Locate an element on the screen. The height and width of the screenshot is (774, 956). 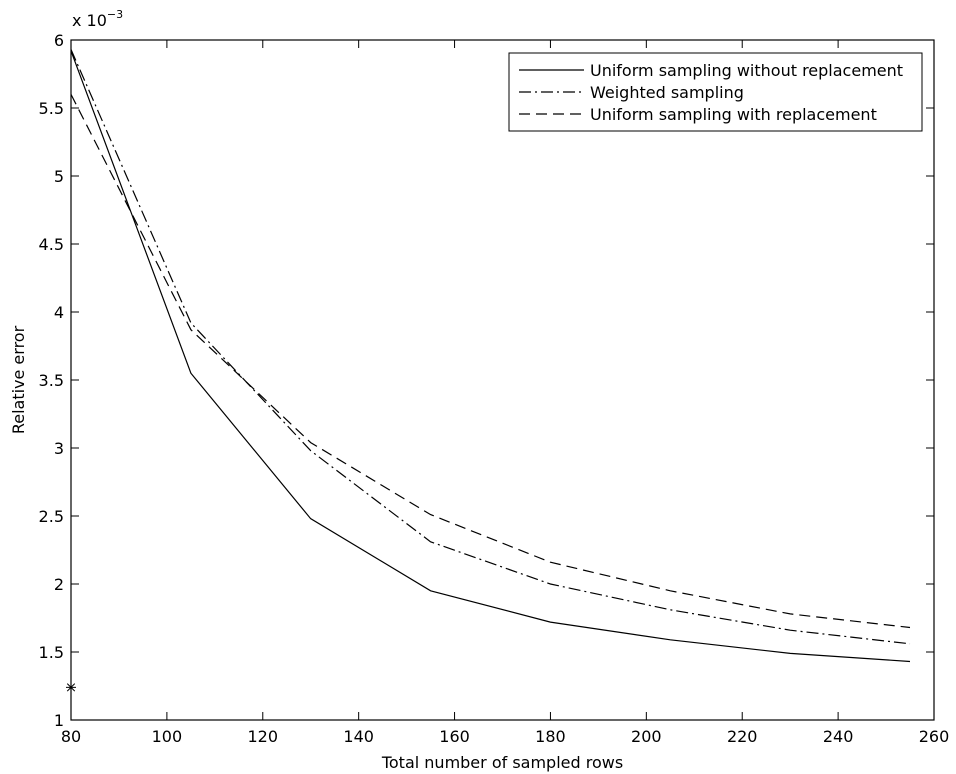
legend-label-1: Uniform sampling without replacement is located at coordinates (746, 70).